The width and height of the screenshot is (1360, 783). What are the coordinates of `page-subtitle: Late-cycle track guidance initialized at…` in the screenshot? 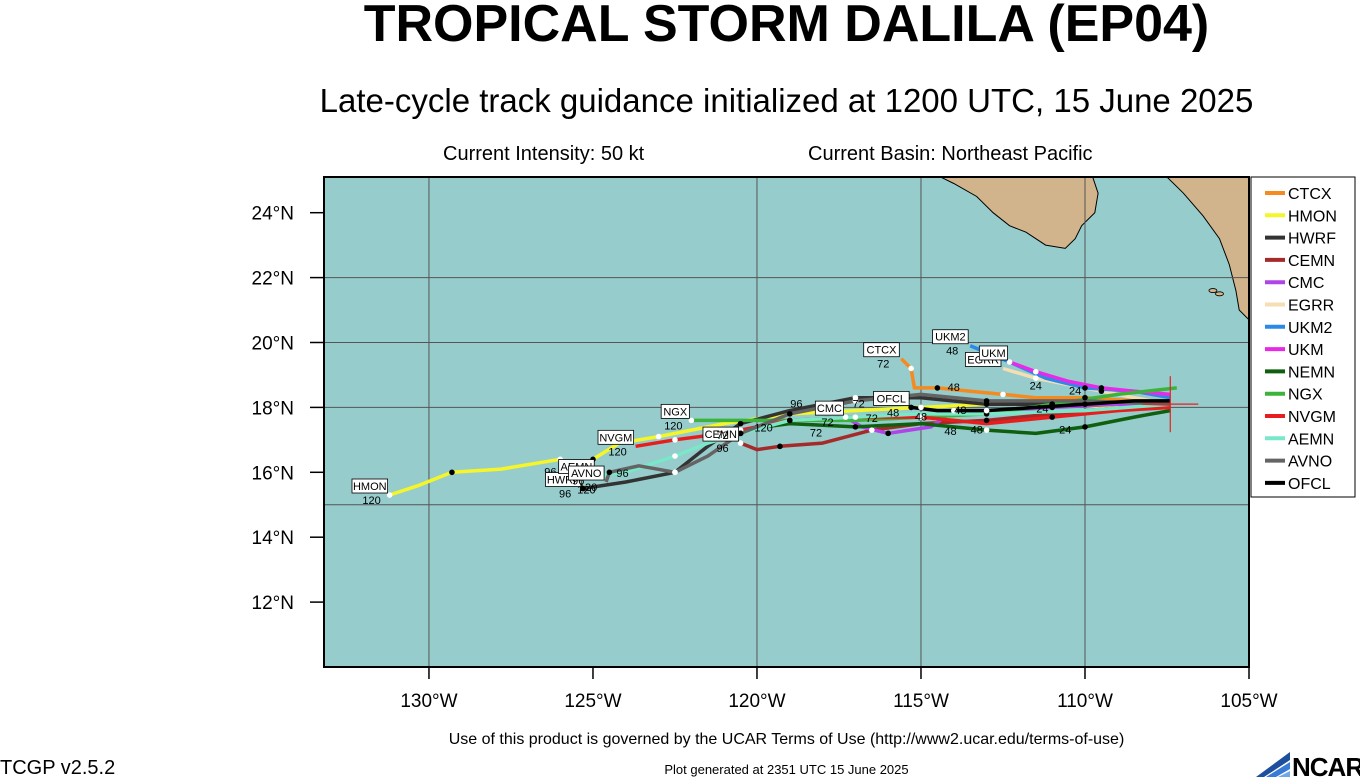 It's located at (786, 100).